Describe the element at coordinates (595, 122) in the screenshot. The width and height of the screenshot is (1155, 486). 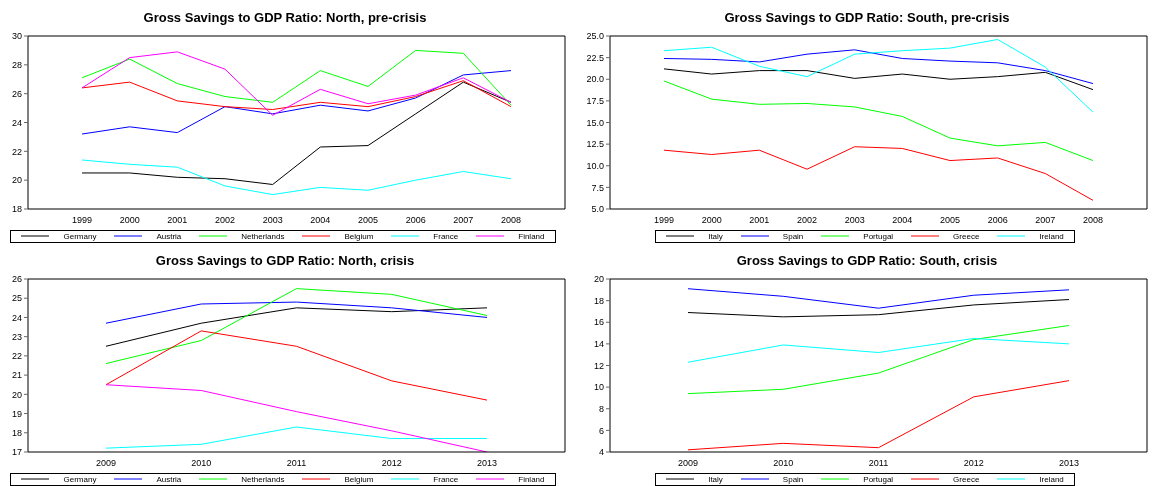
I see `y-tick-label: 15.0` at that location.